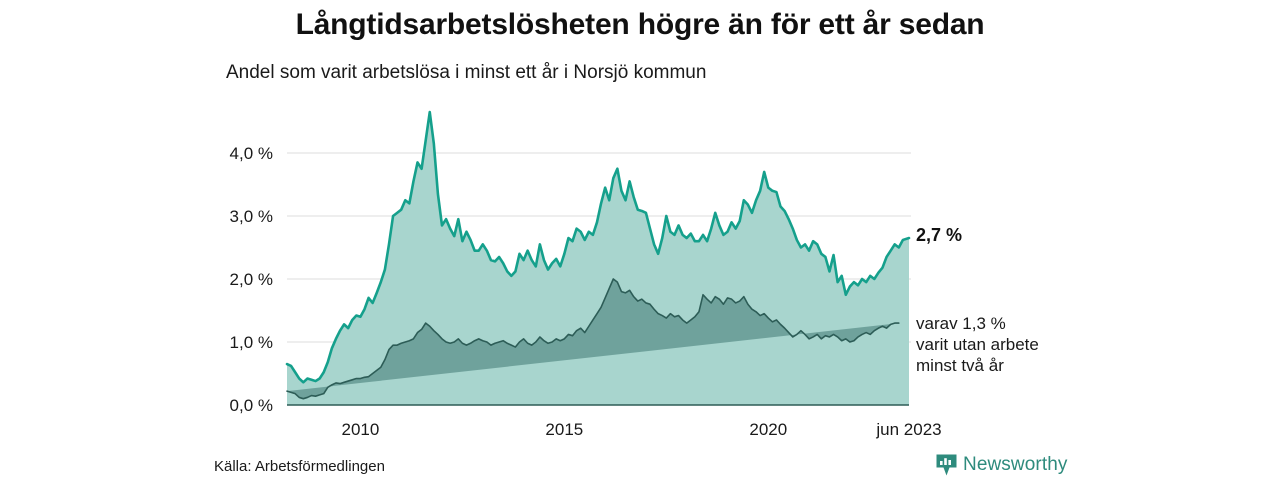 This screenshot has width=1280, height=480. I want to click on y-axis-tick-label: 0,0 %, so click(251, 405).